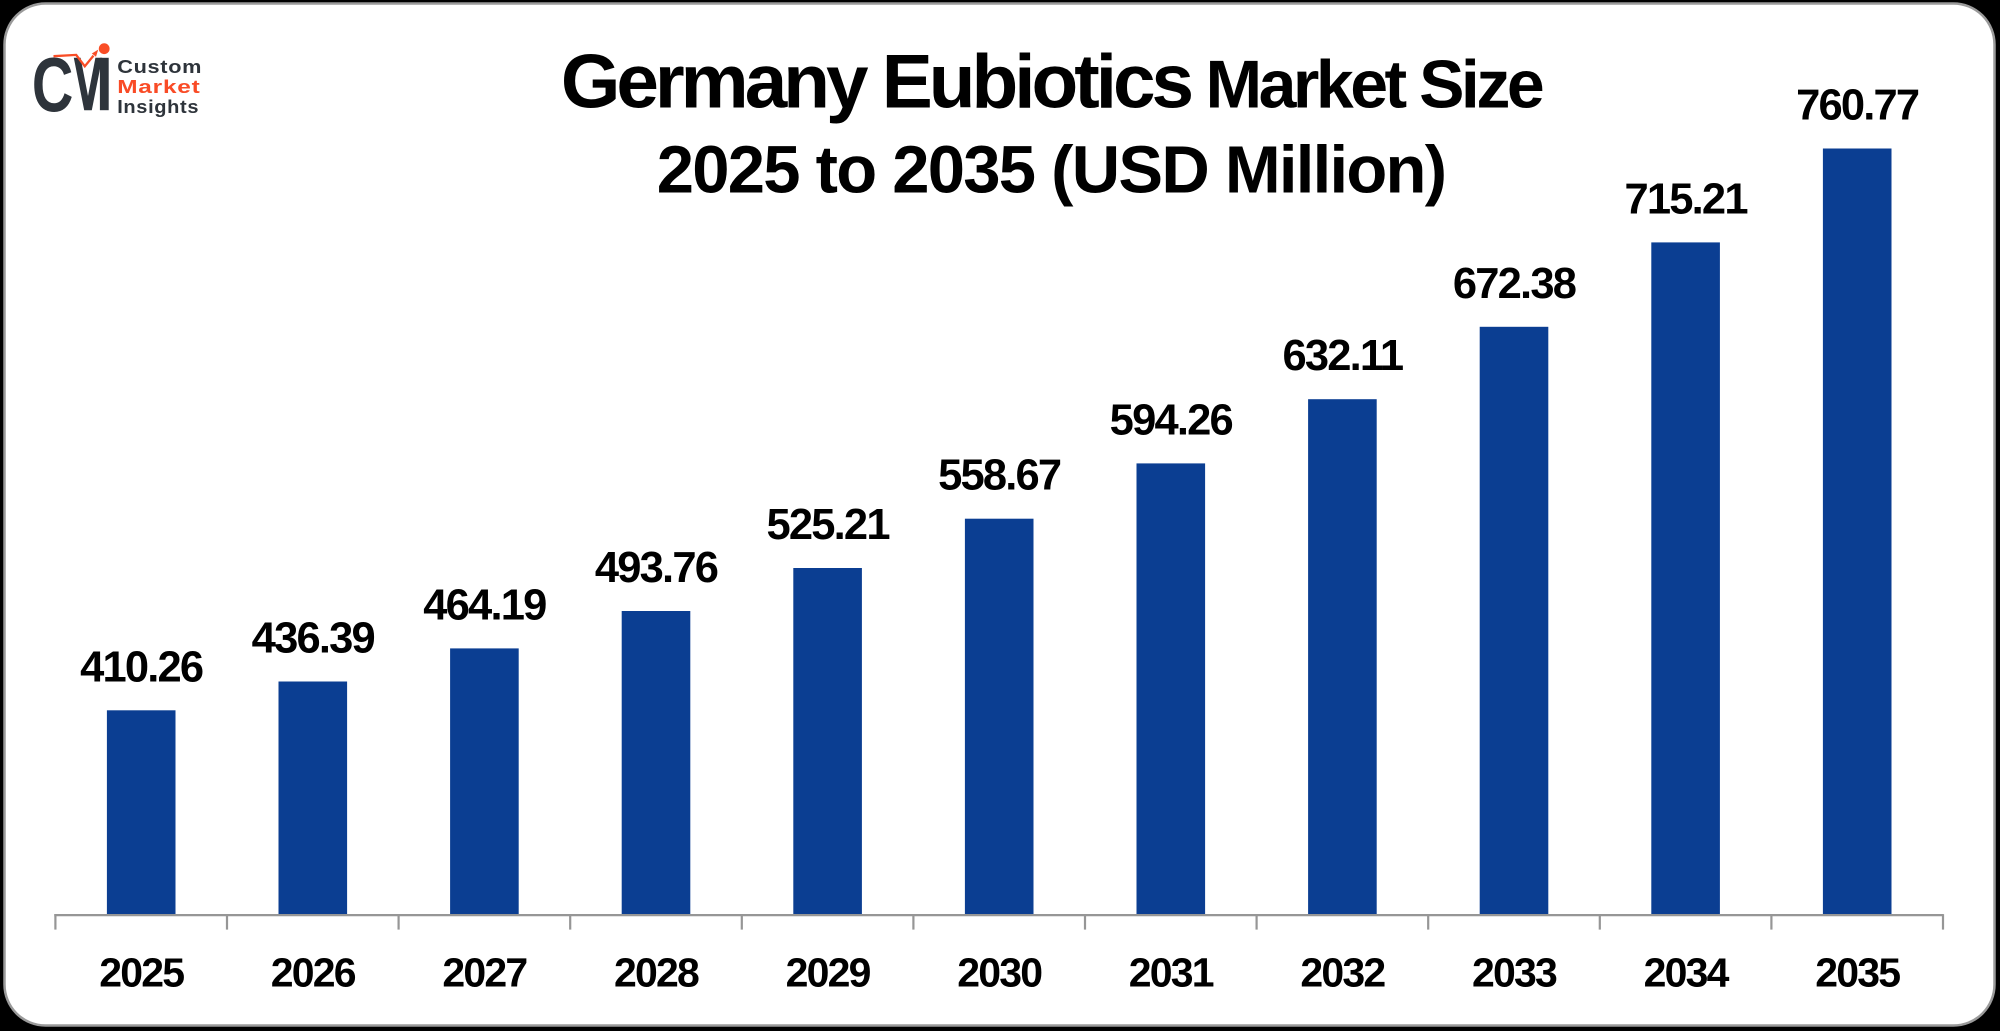  What do you see at coordinates (141, 667) in the screenshot?
I see `svg-text: 410.26` at bounding box center [141, 667].